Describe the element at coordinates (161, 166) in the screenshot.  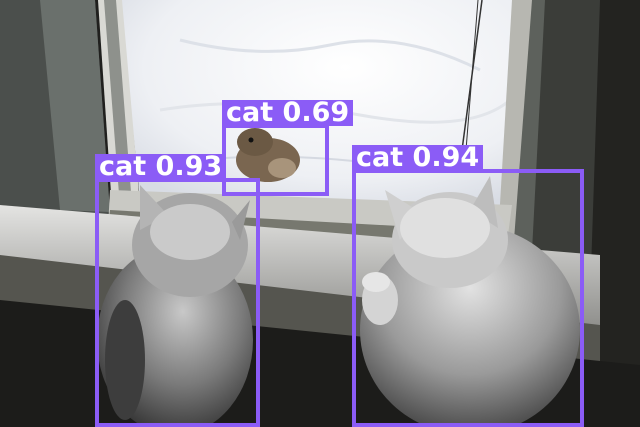
I see `detection-label: cat 0.93` at that location.